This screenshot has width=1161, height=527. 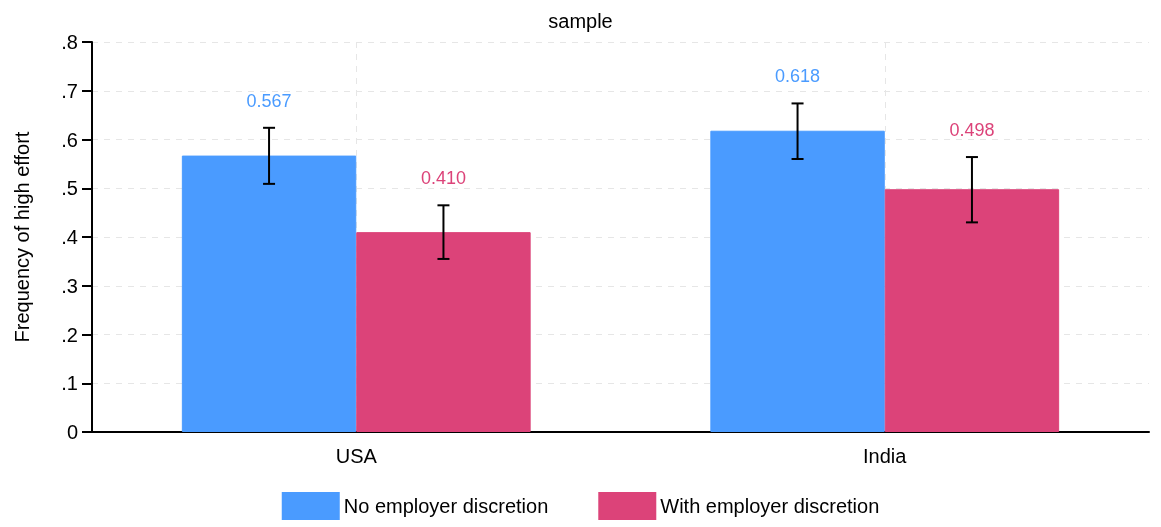 I want to click on y-tick-label: .5, so click(x=69, y=188).